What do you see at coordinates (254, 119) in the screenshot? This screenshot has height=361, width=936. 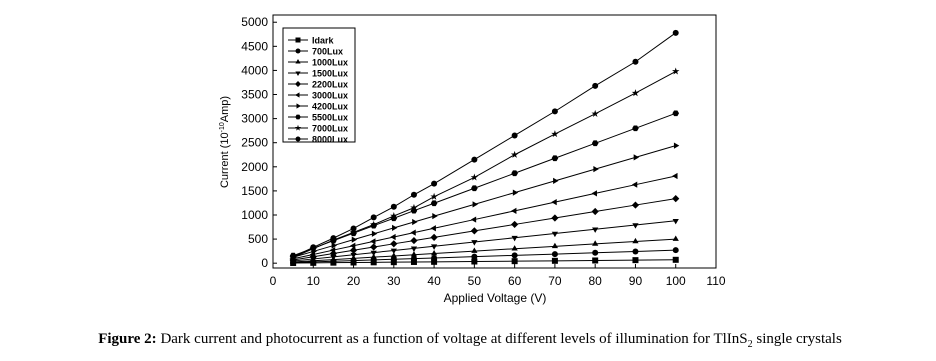 I see `y-tick-label: 3000` at bounding box center [254, 119].